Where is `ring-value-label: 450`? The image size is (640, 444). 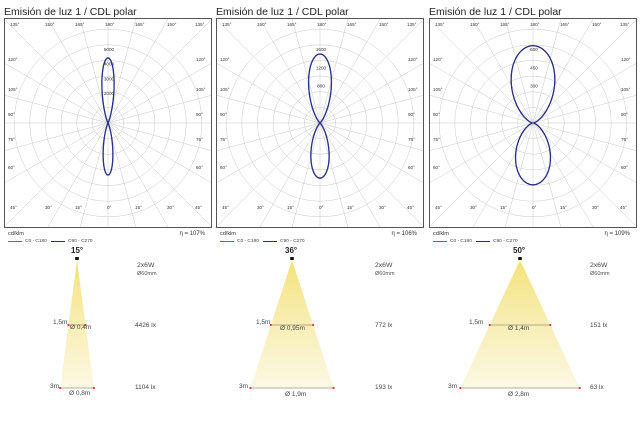
ring-value-label: 450 is located at coordinates (534, 67).